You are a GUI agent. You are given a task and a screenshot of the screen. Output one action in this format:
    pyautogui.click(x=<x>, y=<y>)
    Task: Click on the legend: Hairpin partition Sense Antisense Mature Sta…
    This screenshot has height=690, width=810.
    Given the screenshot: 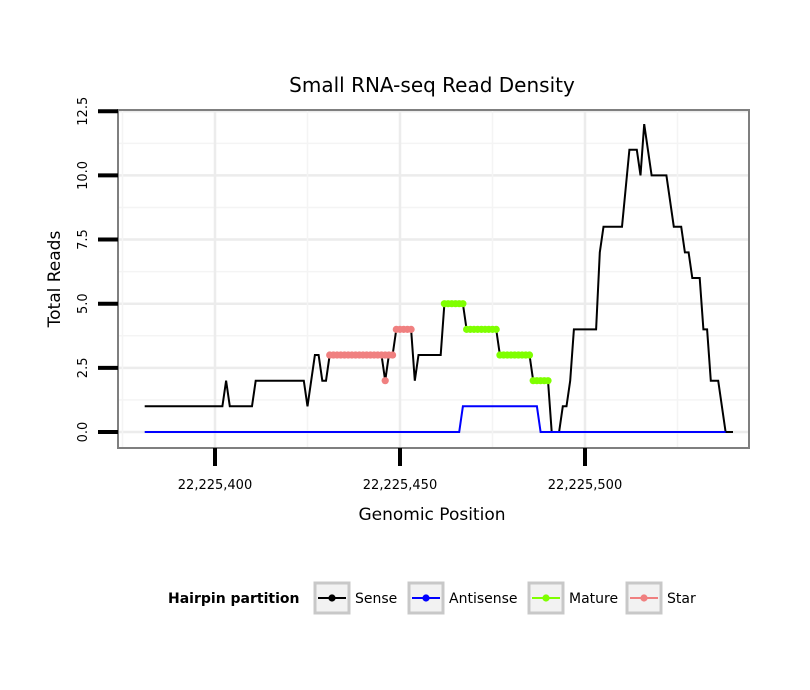 What is the action you would take?
    pyautogui.click(x=432, y=598)
    